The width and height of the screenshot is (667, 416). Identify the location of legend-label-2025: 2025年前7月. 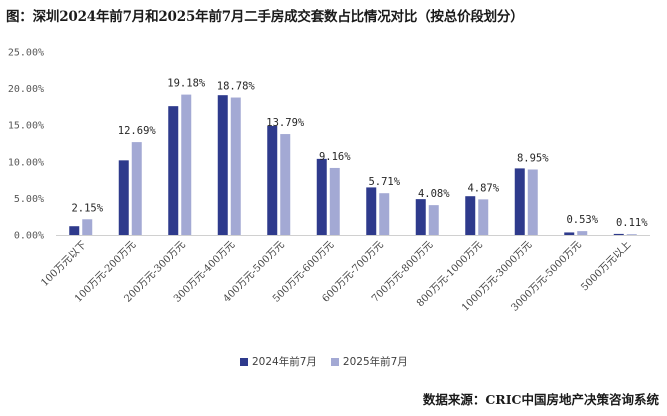
(375, 362).